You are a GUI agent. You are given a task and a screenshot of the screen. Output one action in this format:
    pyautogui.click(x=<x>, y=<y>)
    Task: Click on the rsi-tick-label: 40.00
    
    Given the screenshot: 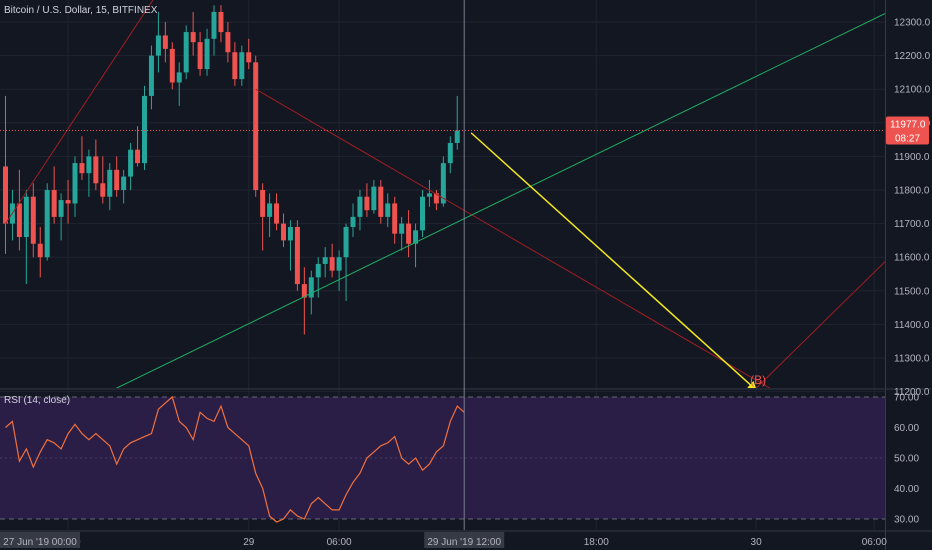 What is the action you would take?
    pyautogui.click(x=906, y=489)
    